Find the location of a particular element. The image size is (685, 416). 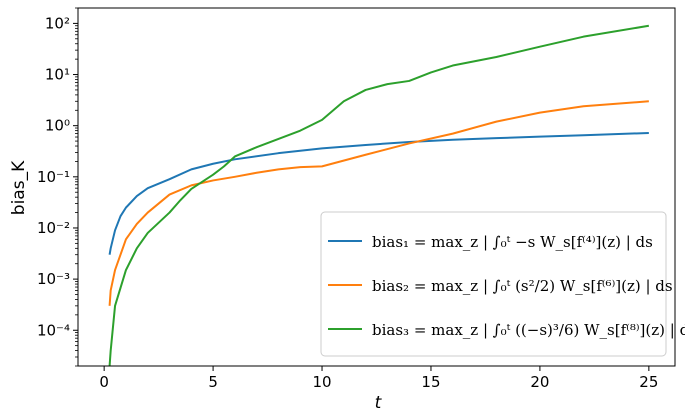

x-tick-label: 5 is located at coordinates (213, 382).